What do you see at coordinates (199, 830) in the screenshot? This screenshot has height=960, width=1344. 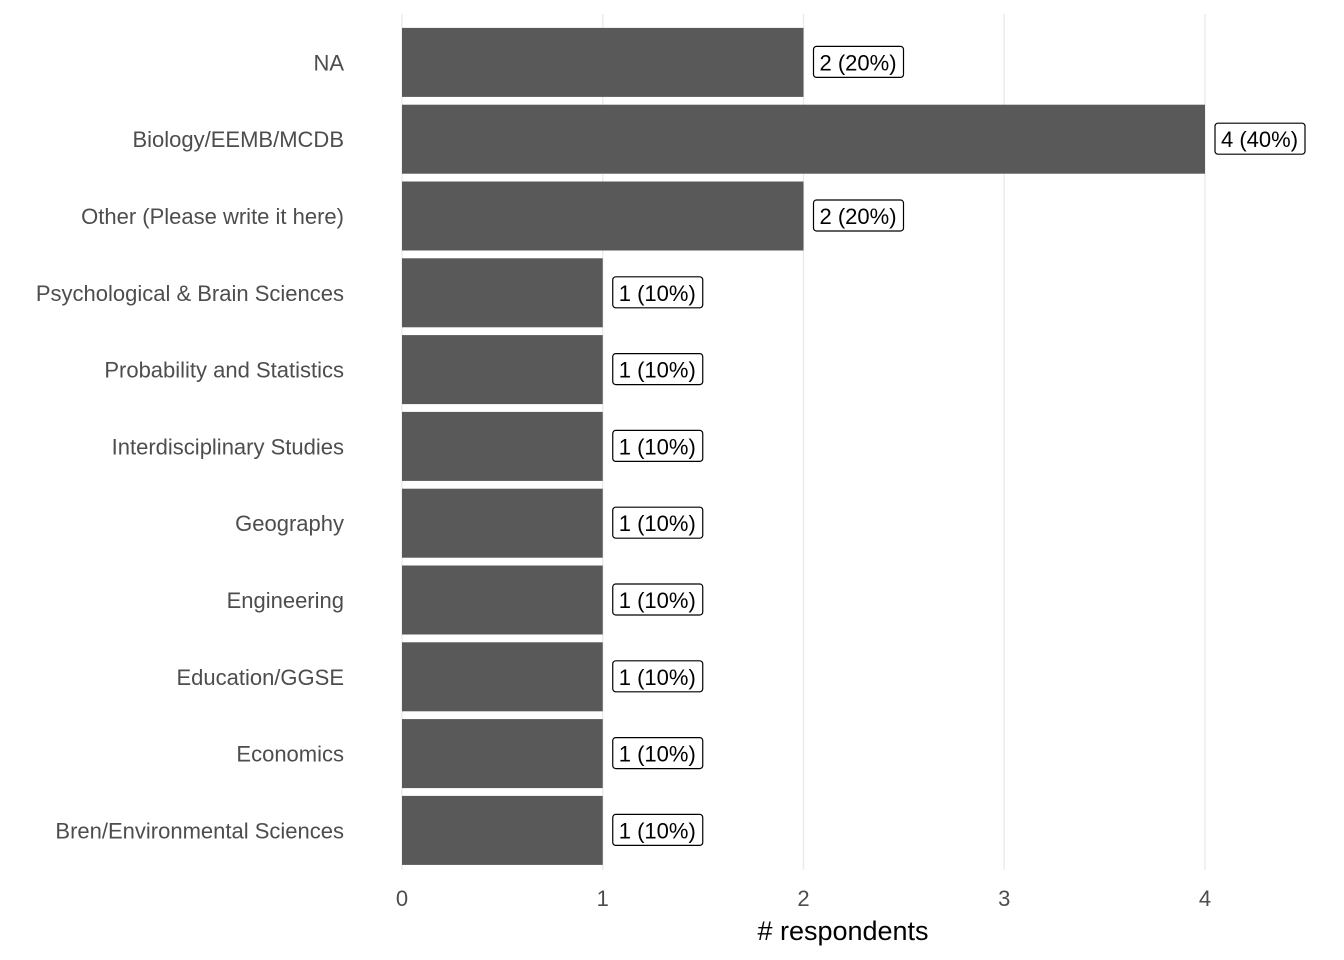 I see `category-label: Bren/Environmental Sciences` at bounding box center [199, 830].